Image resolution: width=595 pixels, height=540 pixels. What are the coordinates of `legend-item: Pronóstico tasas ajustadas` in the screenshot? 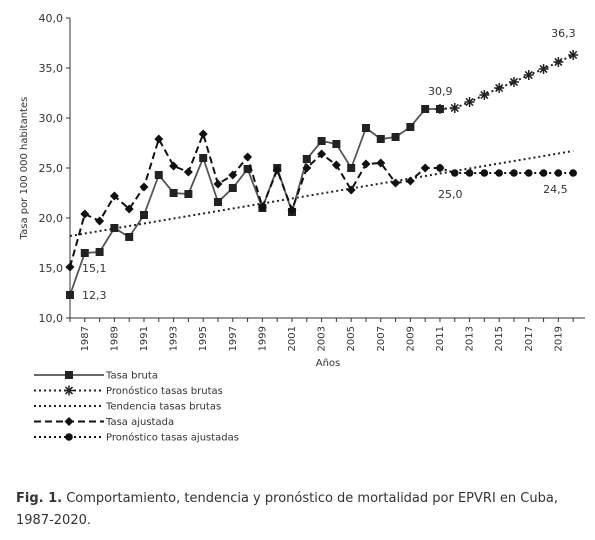 It's located at (136, 438).